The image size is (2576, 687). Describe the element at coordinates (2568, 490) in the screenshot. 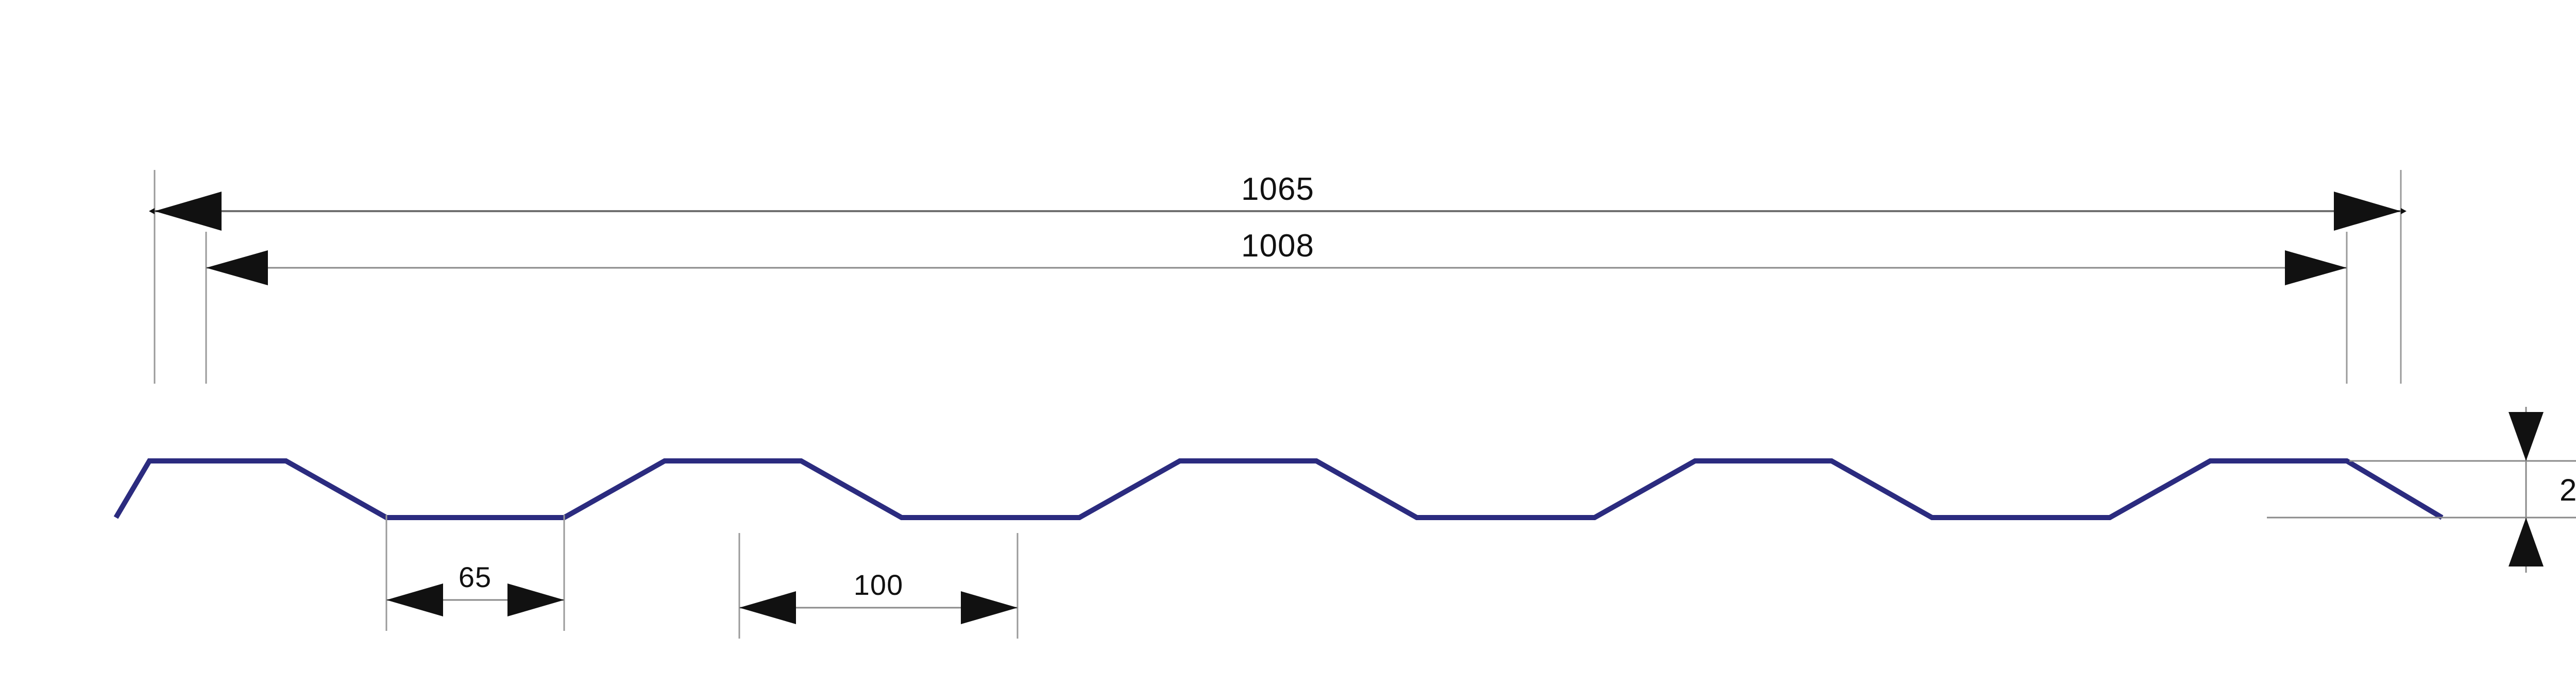

I see `dimension-label-21mm: 21 мм` at that location.